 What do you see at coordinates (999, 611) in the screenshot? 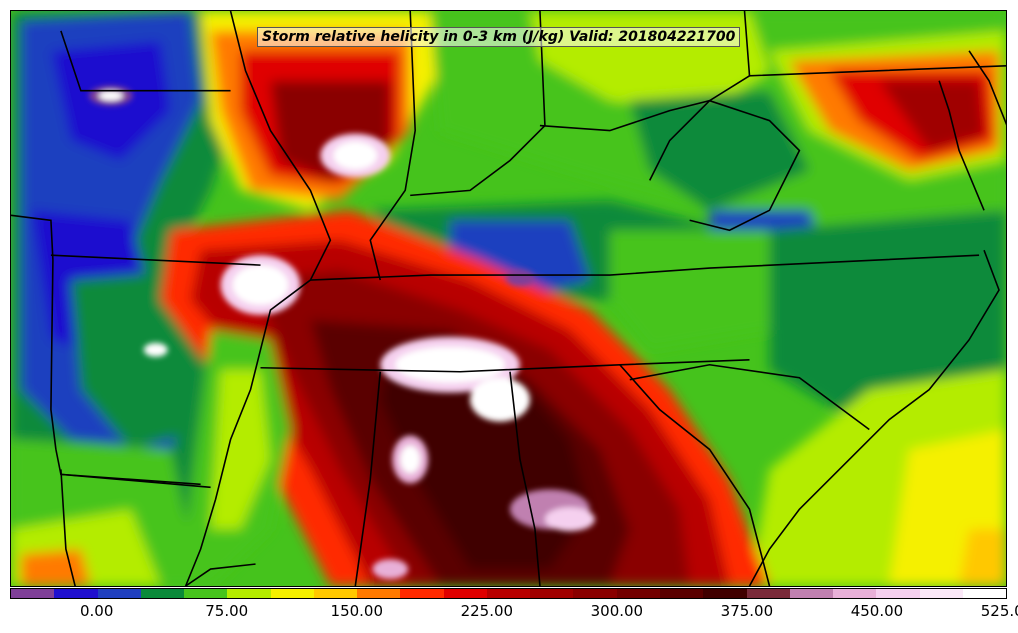
I see `colorbar-tick-label: 525.00` at bounding box center [999, 611].